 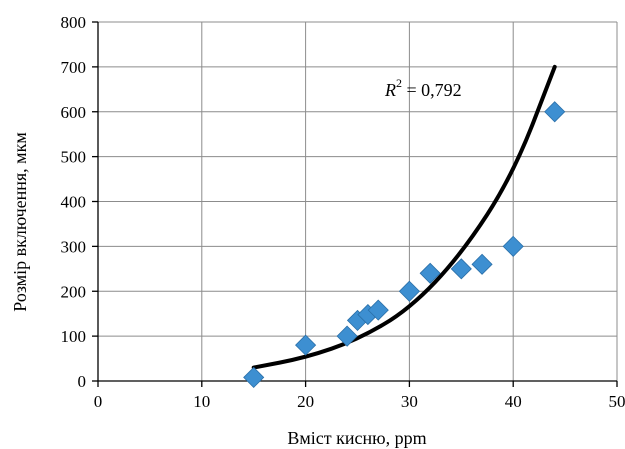 What do you see at coordinates (98, 401) in the screenshot?
I see `x-tick-label-0: 0` at bounding box center [98, 401].